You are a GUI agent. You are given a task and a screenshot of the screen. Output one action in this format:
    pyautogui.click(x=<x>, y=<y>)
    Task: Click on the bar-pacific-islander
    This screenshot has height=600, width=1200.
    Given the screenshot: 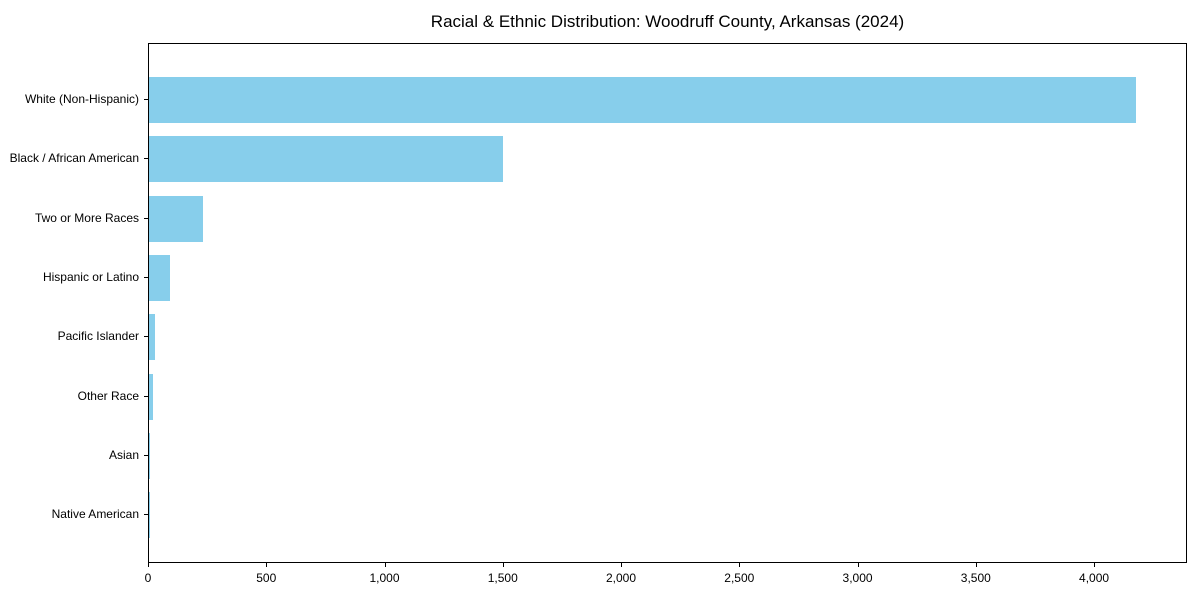 What is the action you would take?
    pyautogui.click(x=152, y=337)
    